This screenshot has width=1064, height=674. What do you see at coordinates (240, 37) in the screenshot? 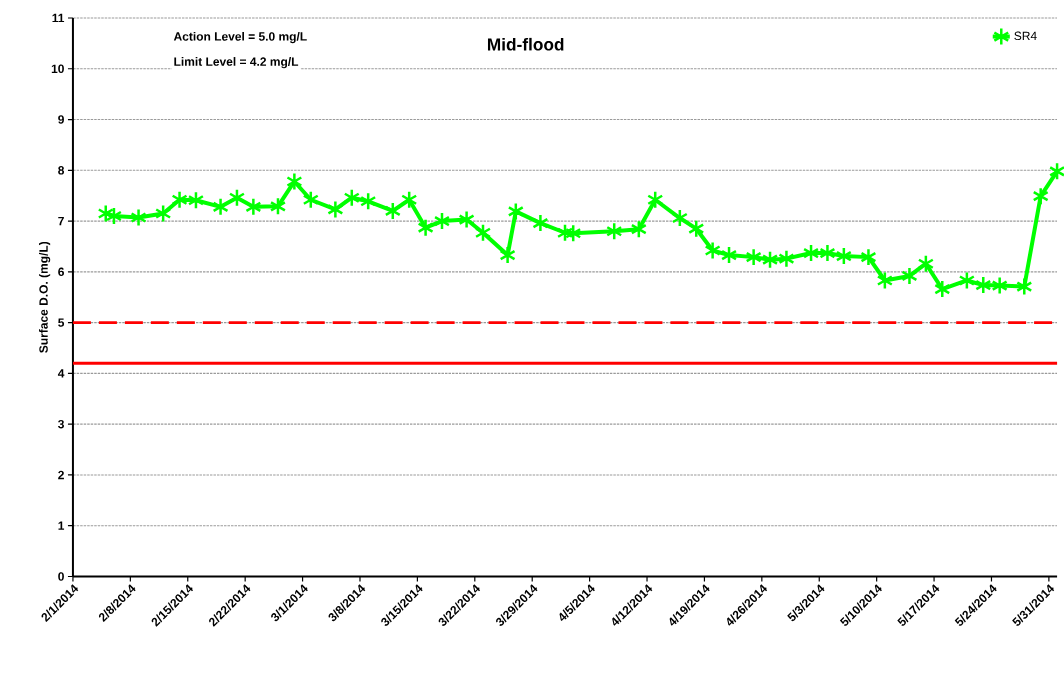
I see `annotation: Action Level = 5.0 mg/L` at bounding box center [240, 37].